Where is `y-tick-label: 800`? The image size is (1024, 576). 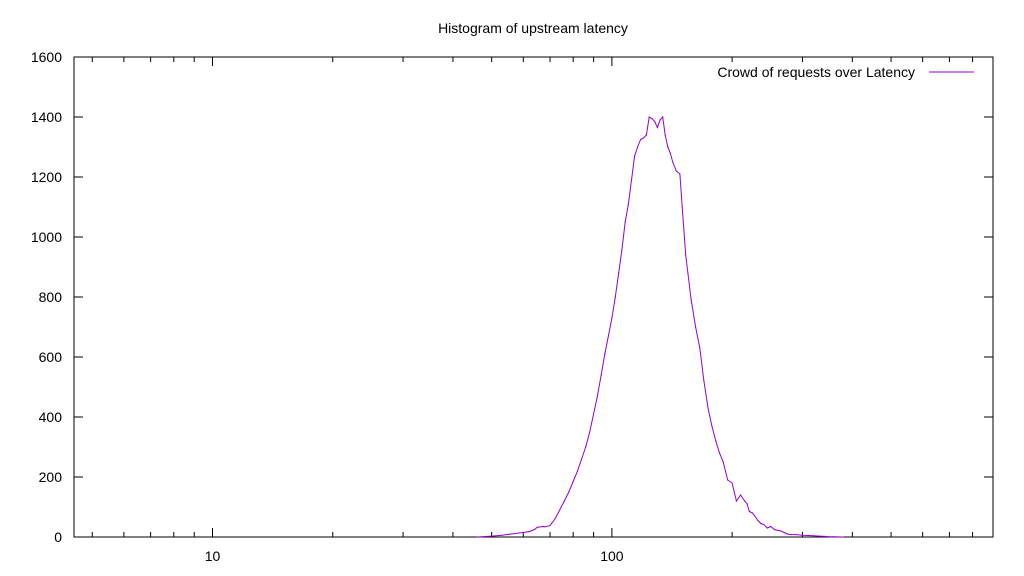
y-tick-label: 800 is located at coordinates (51, 297).